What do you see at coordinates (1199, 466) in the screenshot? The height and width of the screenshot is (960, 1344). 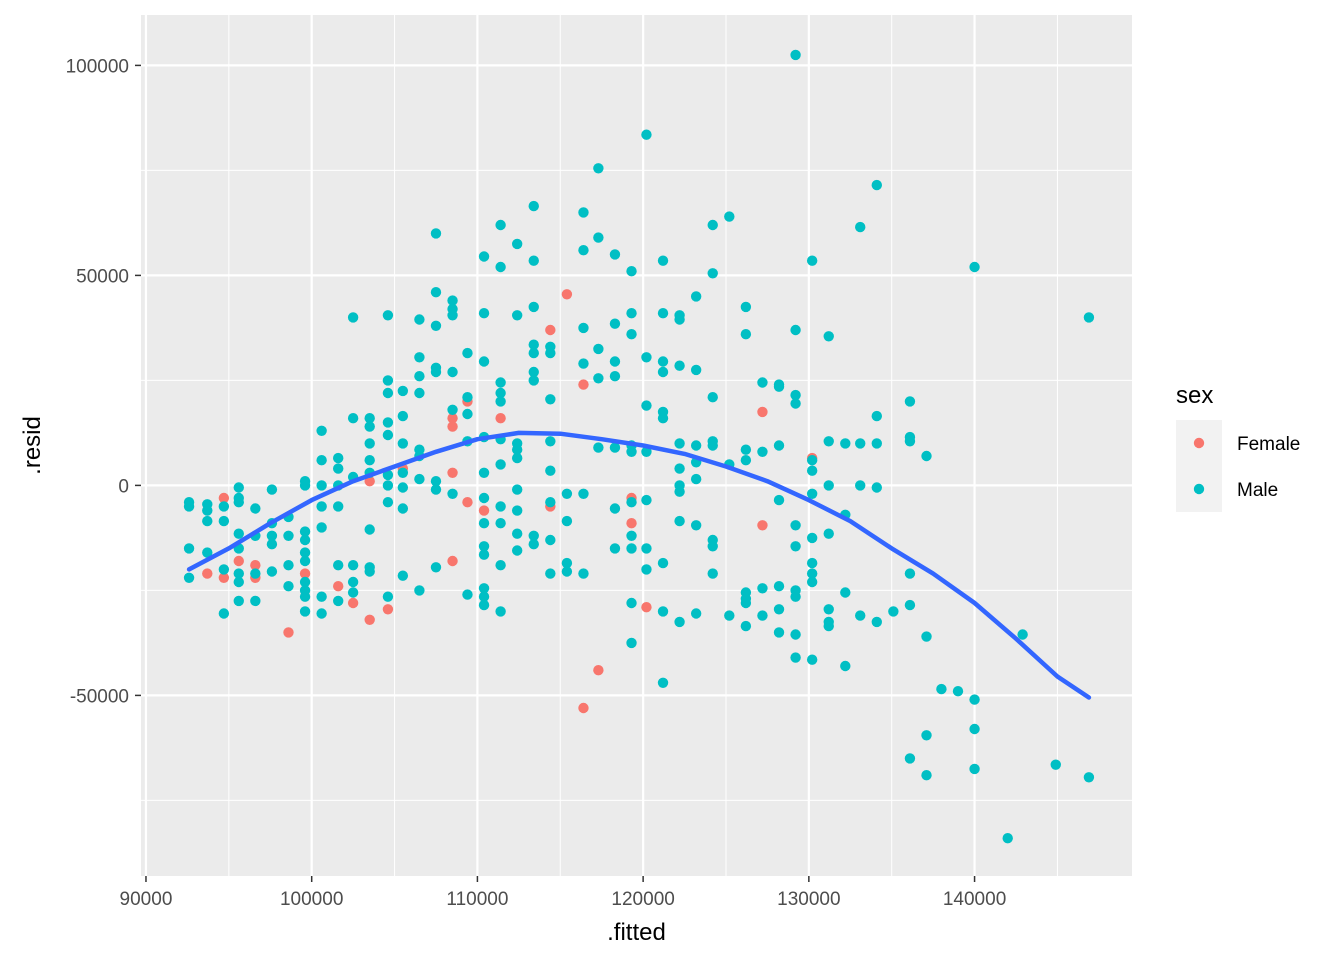 I see `legend-key-background` at bounding box center [1199, 466].